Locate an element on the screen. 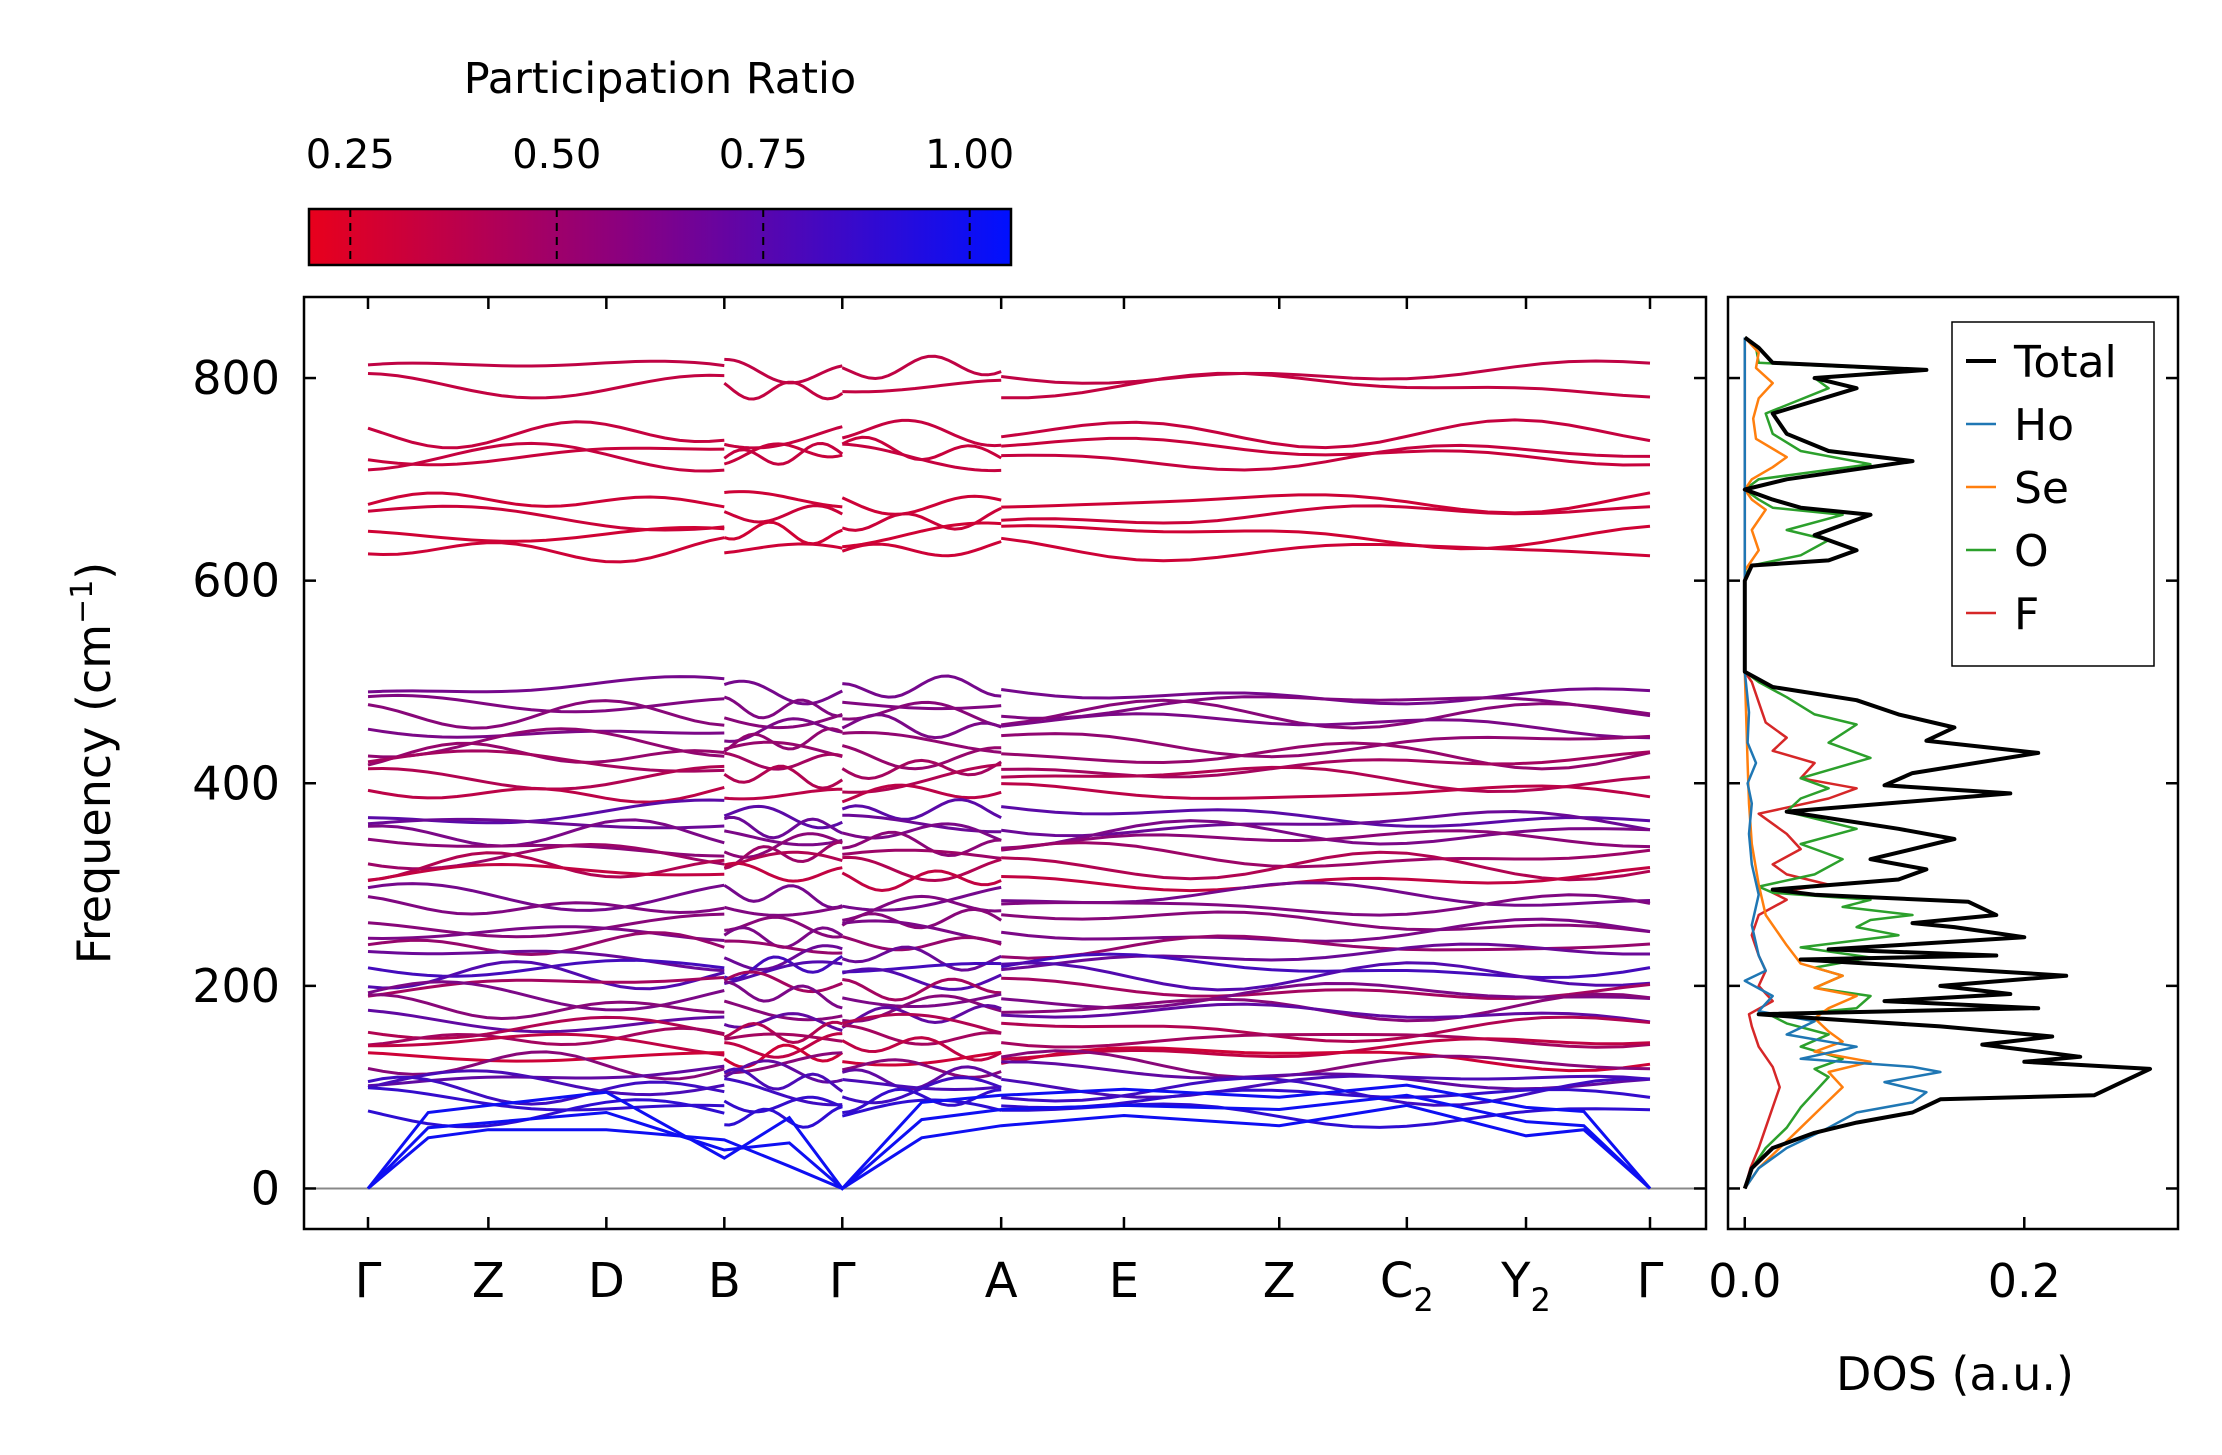 The image size is (2222, 1455). y-axis-label-exponent: −1 is located at coordinates (82, 602).